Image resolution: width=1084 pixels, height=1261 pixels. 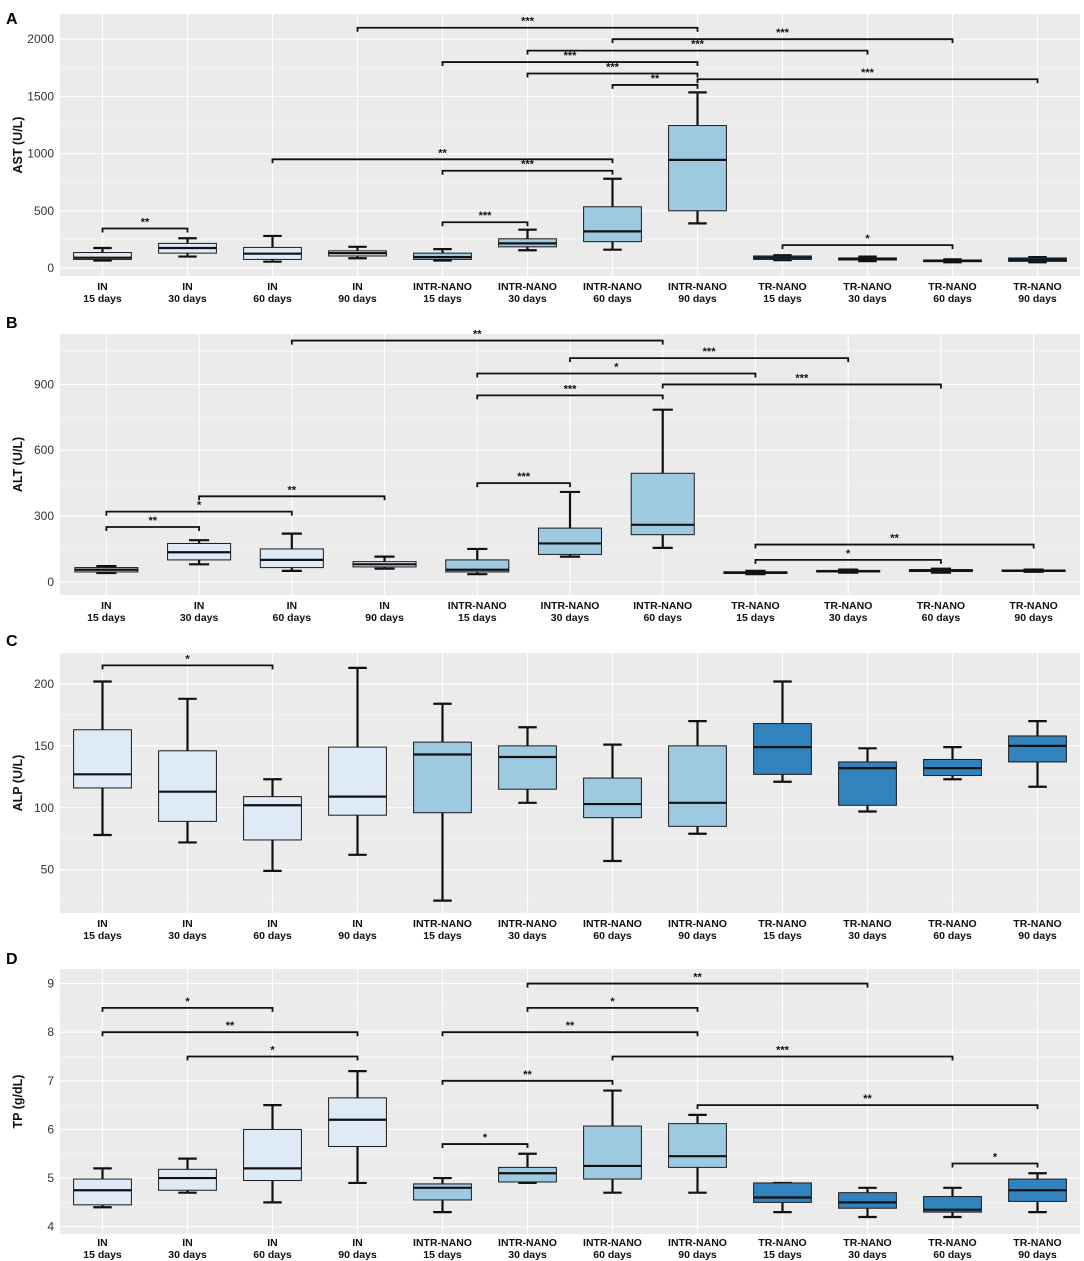 I want to click on x-category-label: IN 30 days, so click(x=187, y=293).